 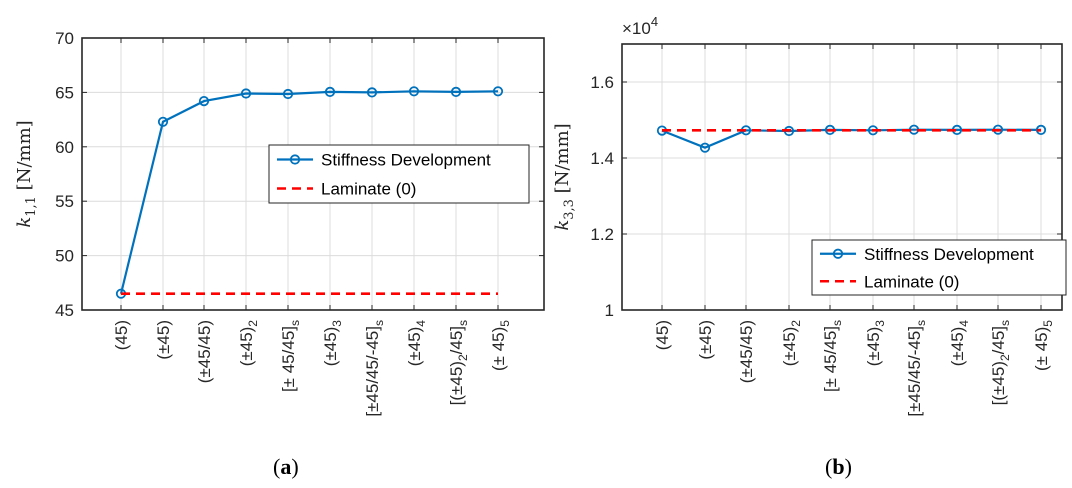 What do you see at coordinates (602, 158) in the screenshot?
I see `y-tick-label: 1.4` at bounding box center [602, 158].